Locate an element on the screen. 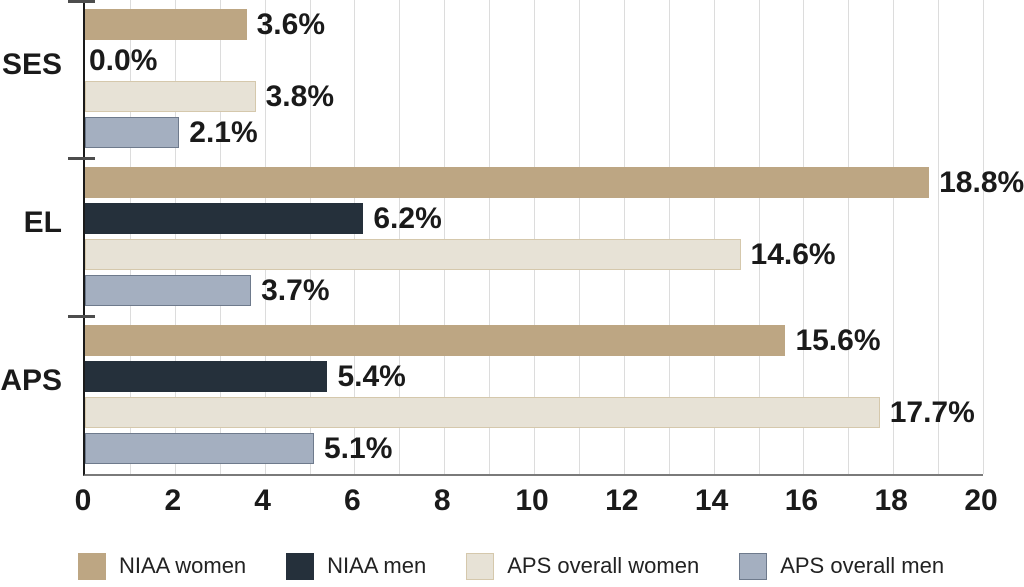 The width and height of the screenshot is (1024, 587). bar-row-el-aps-overall-women: 14.6% is located at coordinates (534, 254).